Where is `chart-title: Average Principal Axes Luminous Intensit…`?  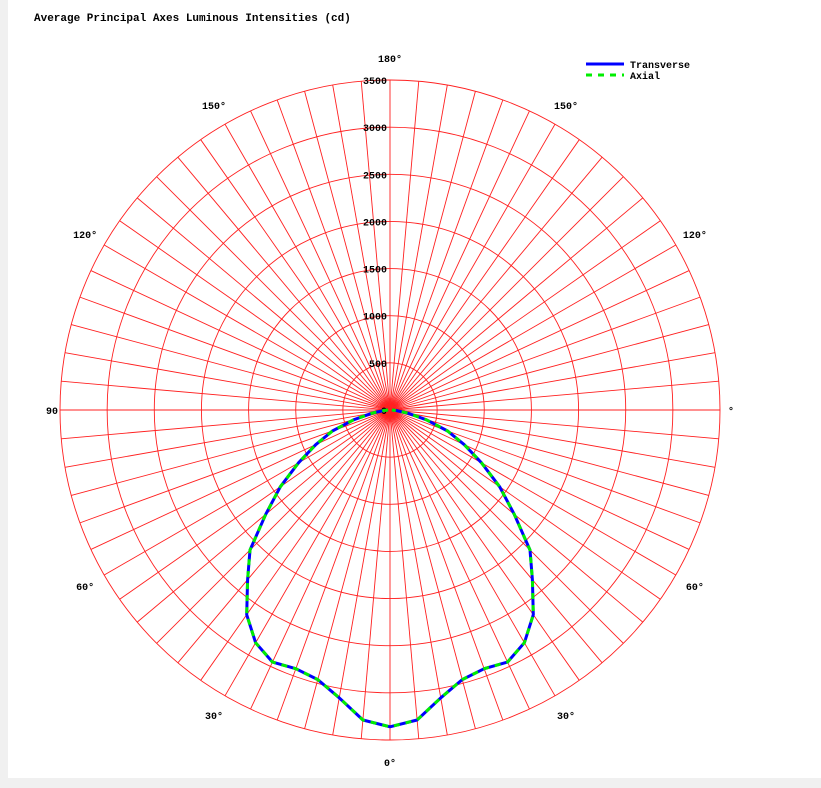
chart-title: Average Principal Axes Luminous Intensit… is located at coordinates (192, 19).